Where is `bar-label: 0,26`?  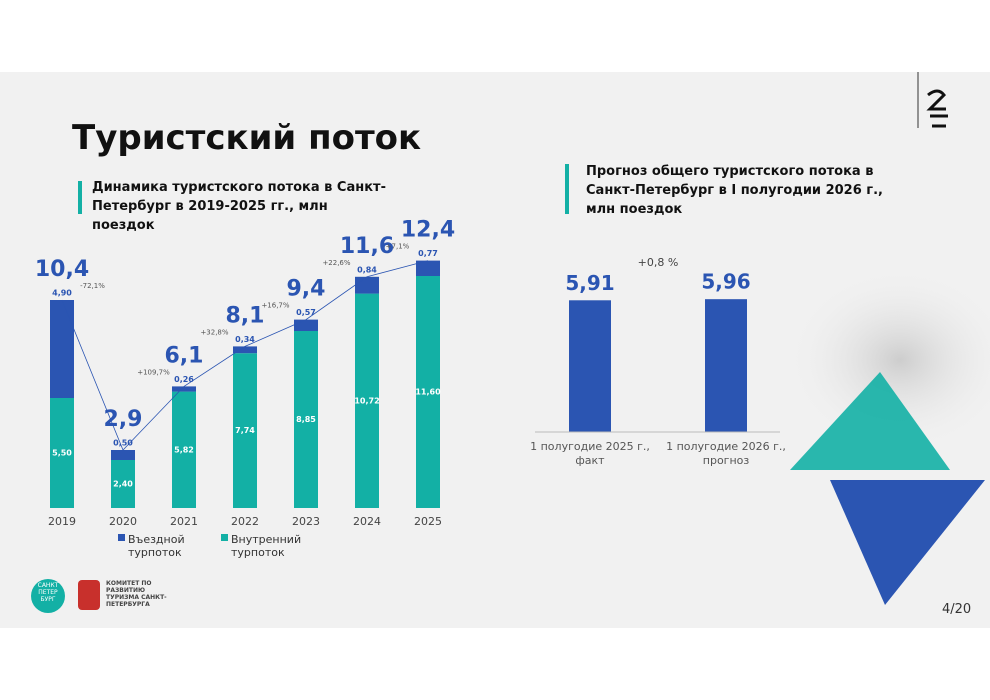 bar-label: 0,26 is located at coordinates (184, 379).